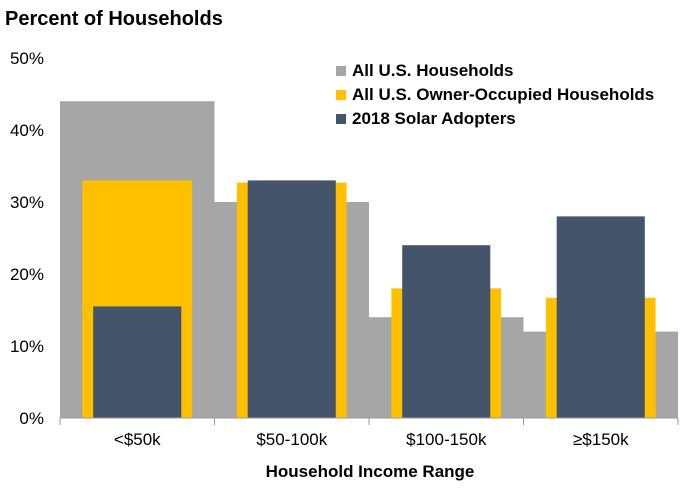  I want to click on y-tick-label: 50%, so click(27, 58).